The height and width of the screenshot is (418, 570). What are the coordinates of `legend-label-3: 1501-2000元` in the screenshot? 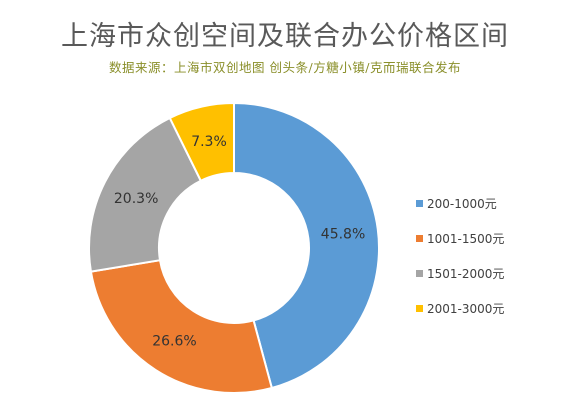 It's located at (465, 274).